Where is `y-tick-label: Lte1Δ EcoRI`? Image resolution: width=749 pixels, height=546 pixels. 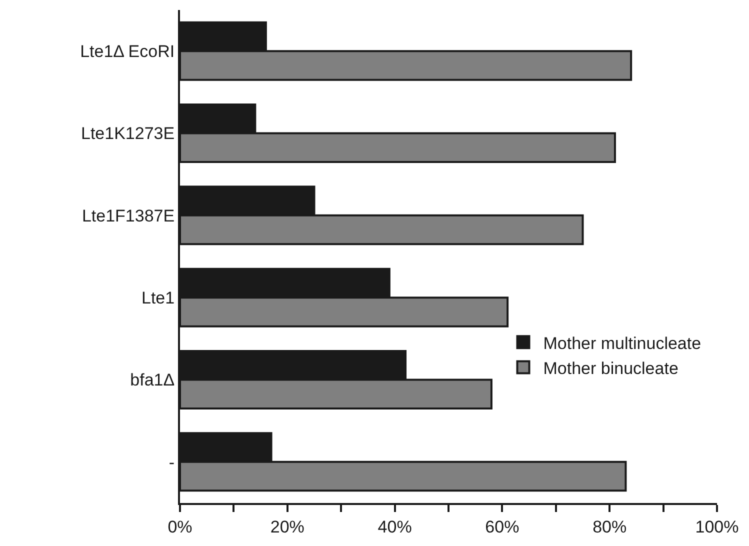
y-tick-label: Lte1Δ EcoRI is located at coordinates (127, 52).